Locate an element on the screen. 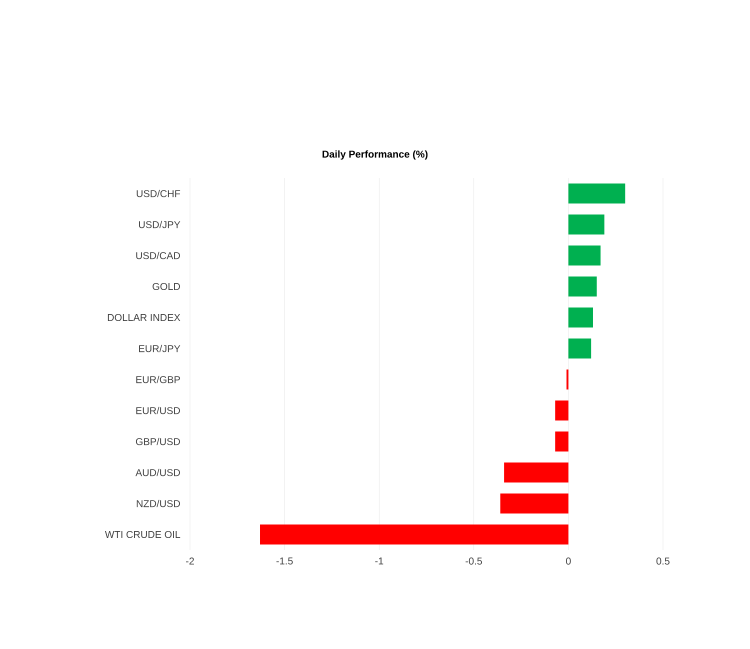 The image size is (750, 649). x-tick-label: -1 is located at coordinates (379, 561).